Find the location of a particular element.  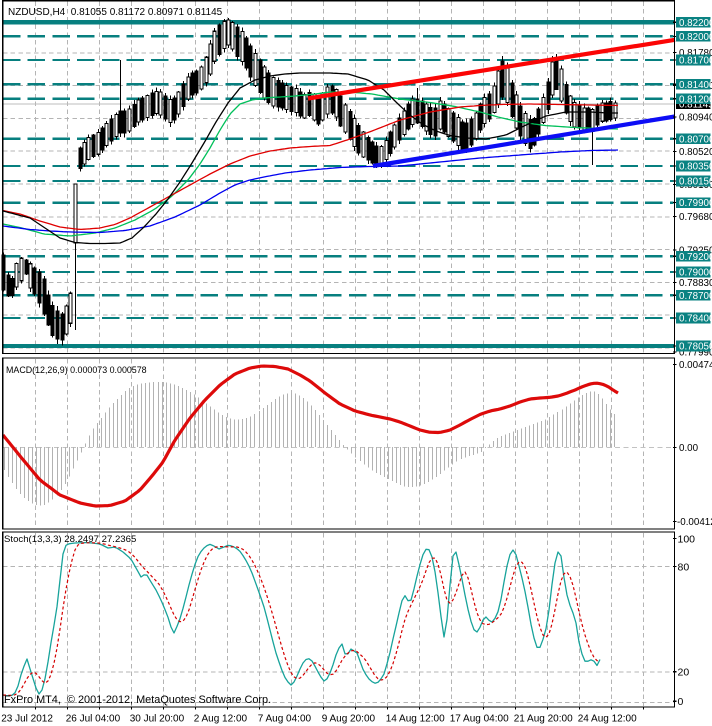

svg-text: 23 Jul 2012 is located at coordinates (27, 719).